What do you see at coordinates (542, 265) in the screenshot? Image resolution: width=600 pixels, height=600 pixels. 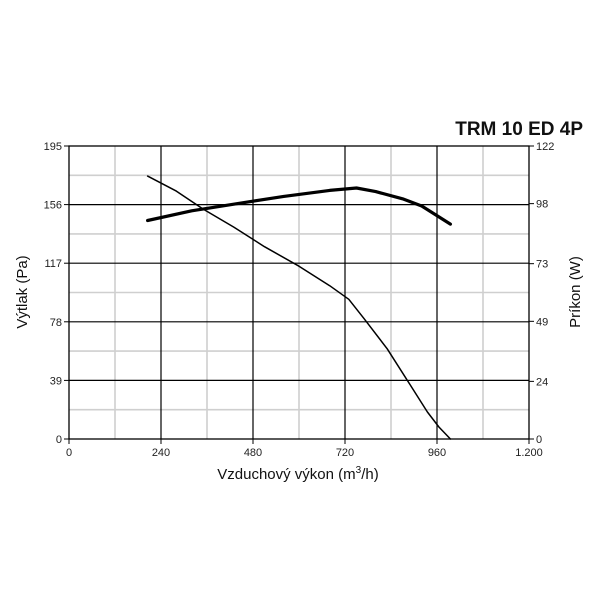 I see `y2-tick-label: 73` at bounding box center [542, 265].